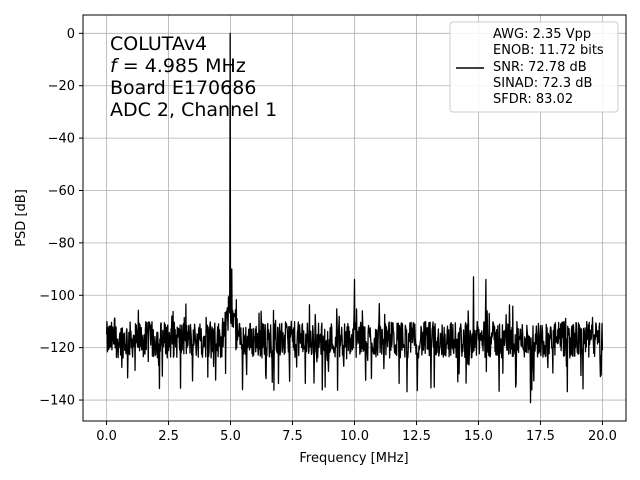 This screenshot has width=640, height=480. Describe the element at coordinates (183, 88) in the screenshot. I see `annotation-line-3: Board E170686` at that location.